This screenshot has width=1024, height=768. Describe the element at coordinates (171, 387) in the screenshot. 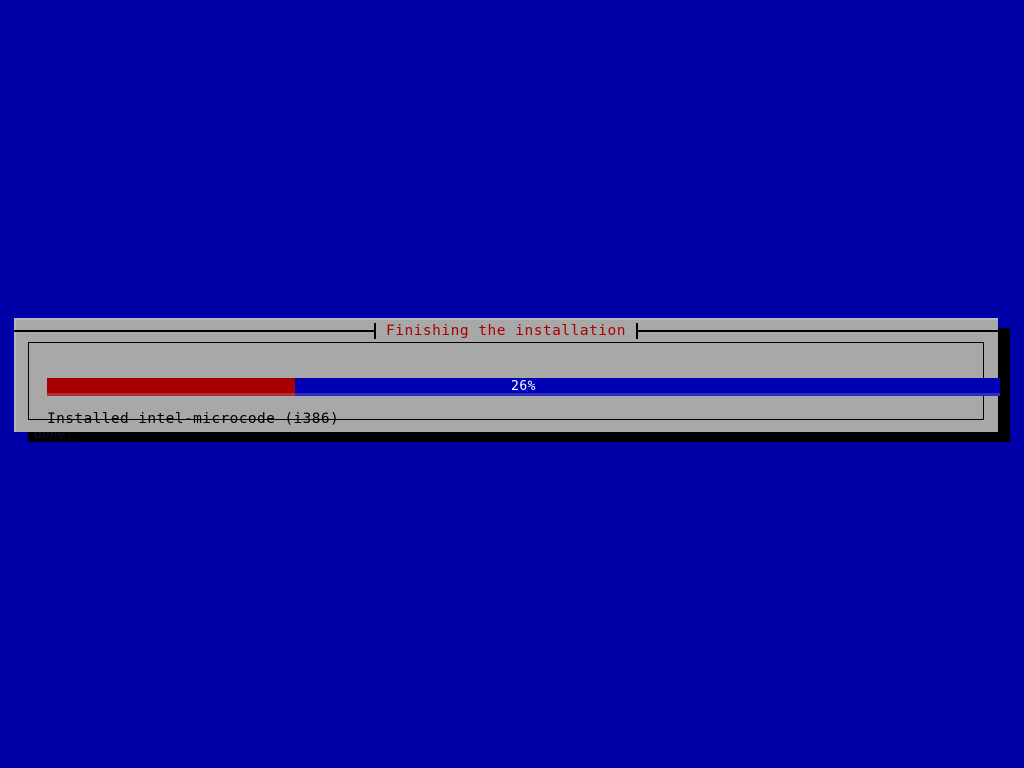

I see `progress-fill` at that location.